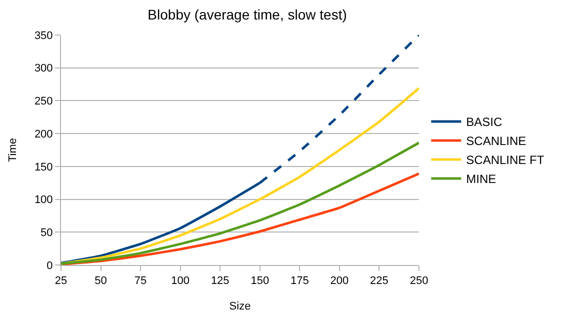  I want to click on y-tick-label: 50, so click(46, 232).